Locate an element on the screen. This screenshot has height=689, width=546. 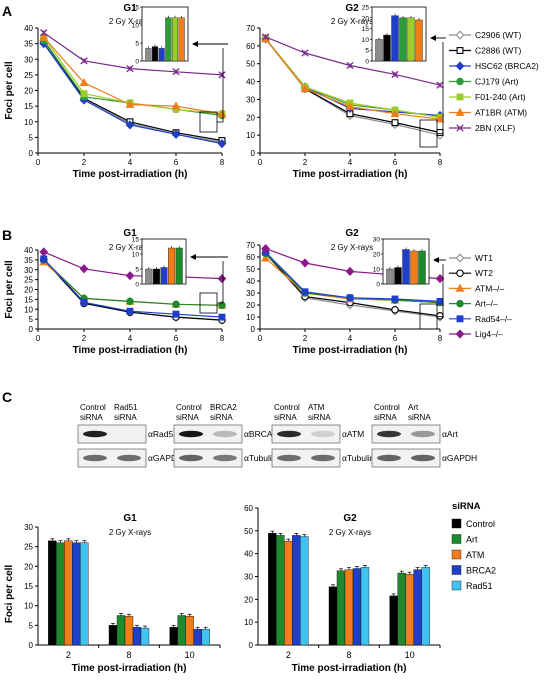
bar-art is located at coordinates (401, 609).